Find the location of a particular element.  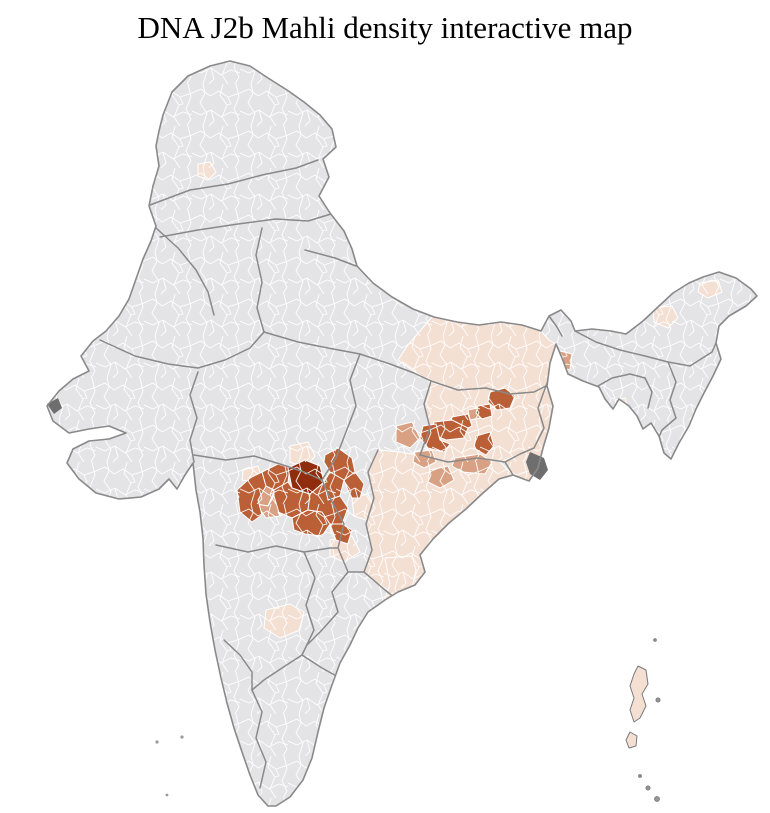

lakshadweep-islands is located at coordinates (169, 766).